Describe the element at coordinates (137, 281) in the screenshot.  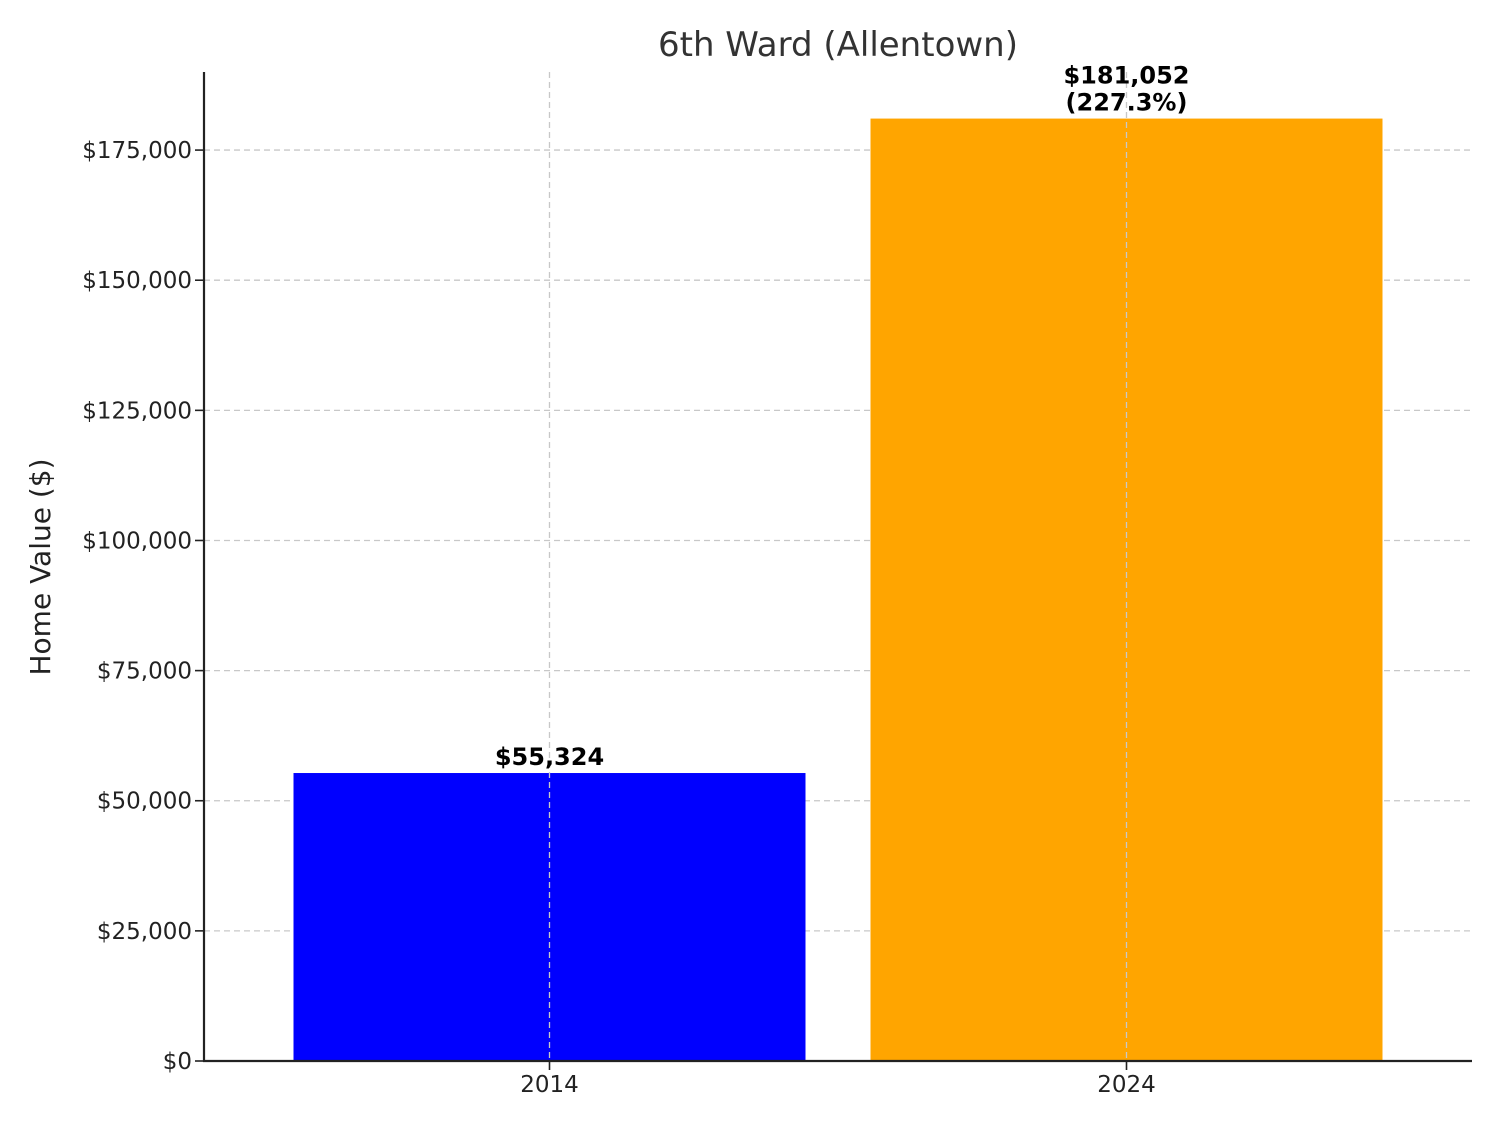
I see `y-tick-label: $150,000` at that location.